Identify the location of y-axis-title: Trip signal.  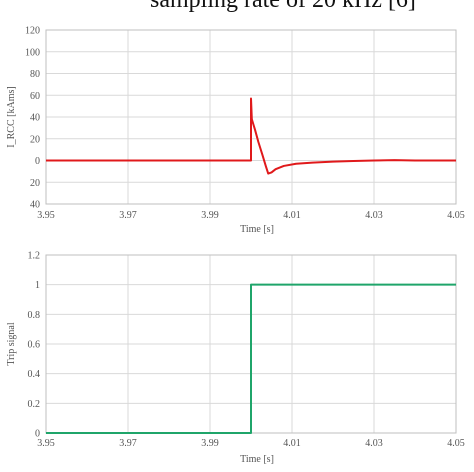
(11, 343).